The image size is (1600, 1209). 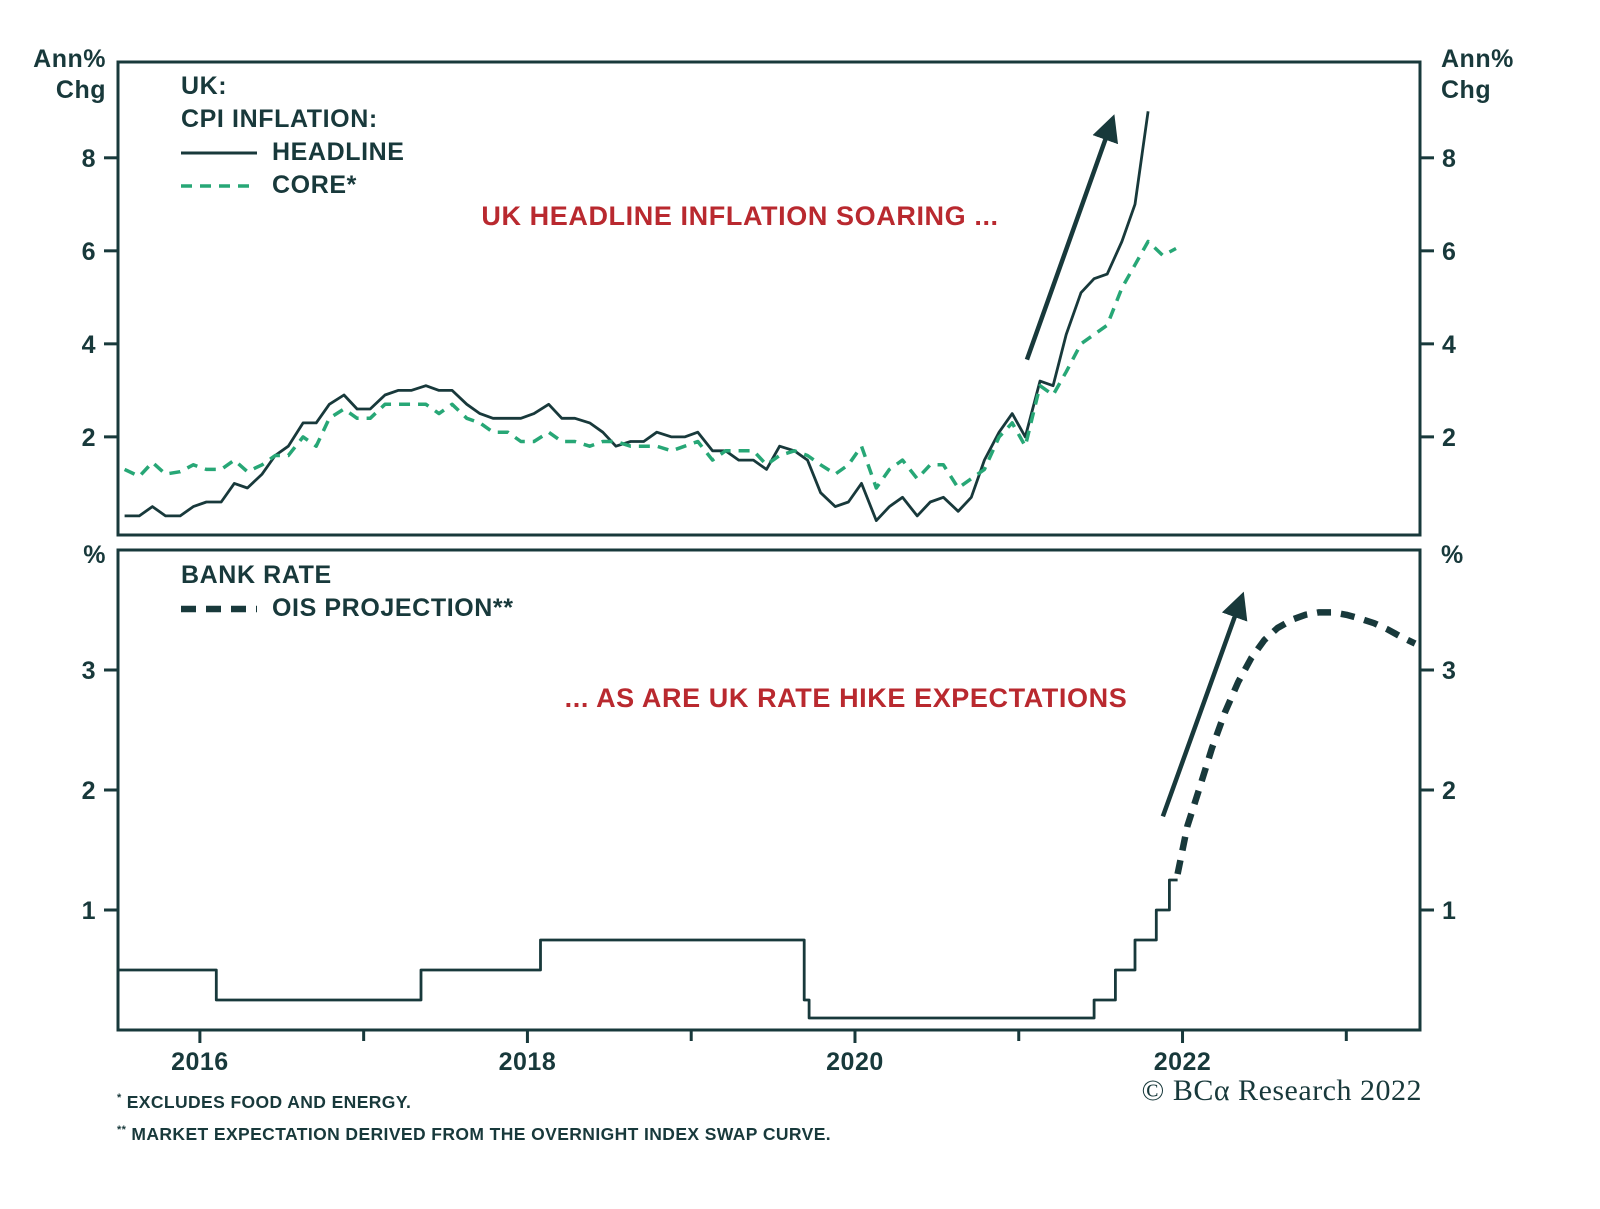 What do you see at coordinates (89, 159) in the screenshot?
I see `y-tick-label-left: 8` at bounding box center [89, 159].